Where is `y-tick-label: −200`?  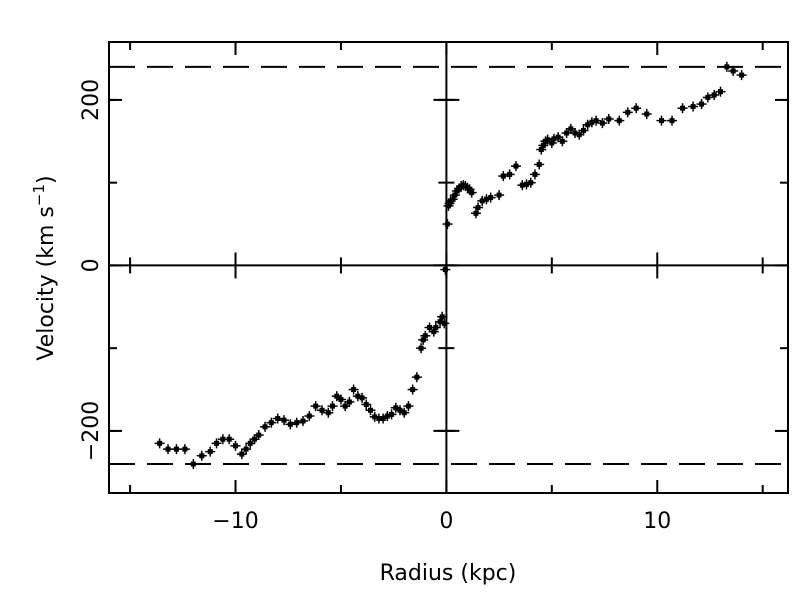 y-tick-label: −200 is located at coordinates (91, 431).